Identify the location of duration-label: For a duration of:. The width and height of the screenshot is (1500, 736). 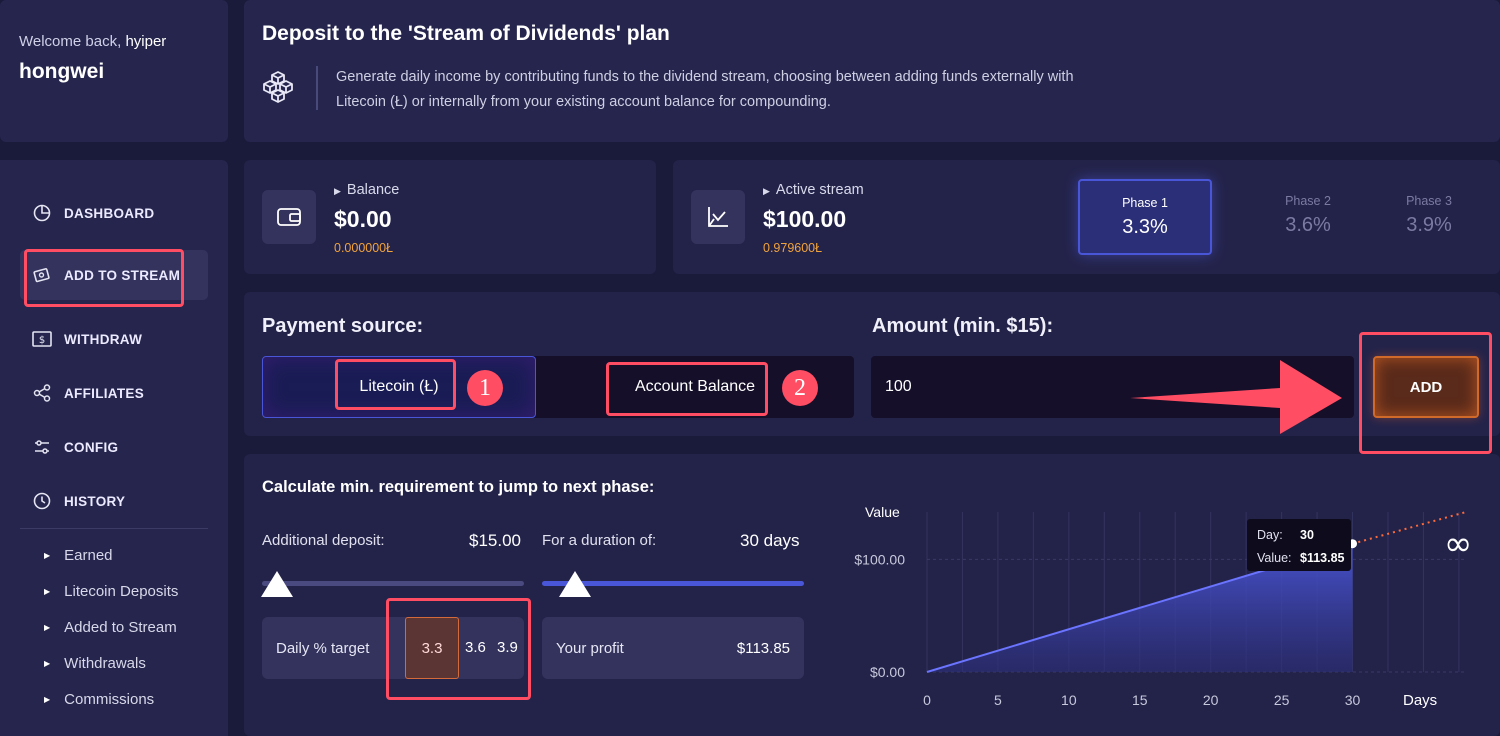
(599, 540).